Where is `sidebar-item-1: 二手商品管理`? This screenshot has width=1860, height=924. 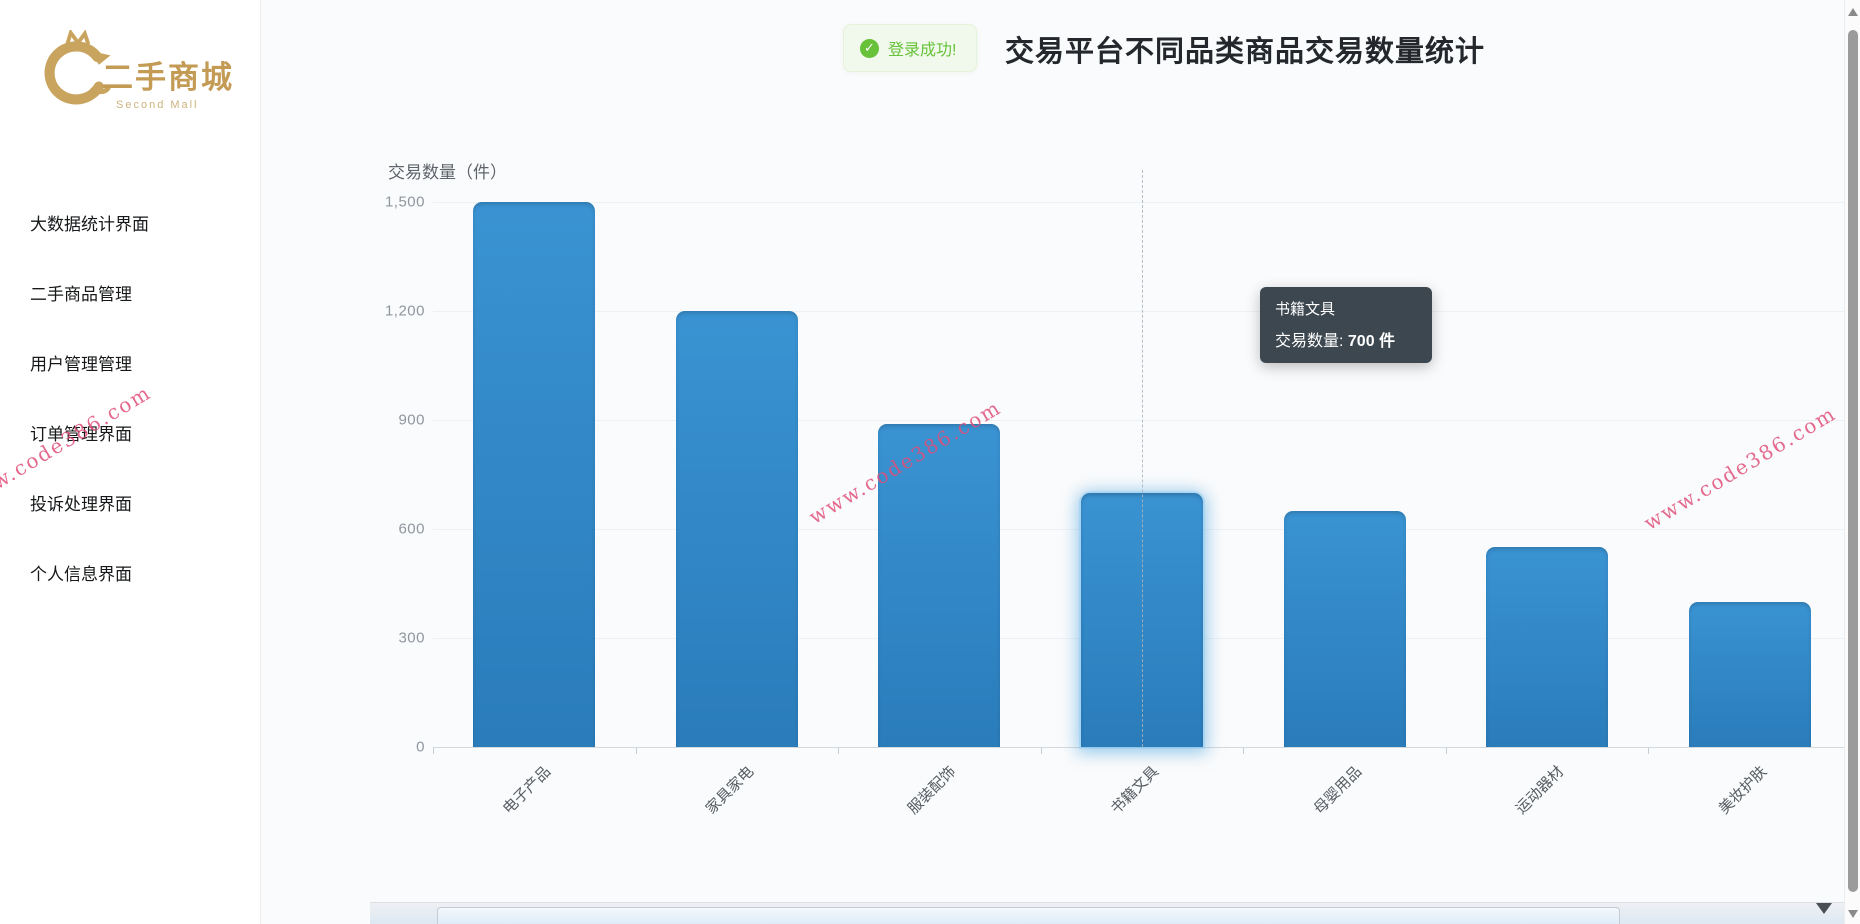 sidebar-item-1: 二手商品管理 is located at coordinates (81, 294).